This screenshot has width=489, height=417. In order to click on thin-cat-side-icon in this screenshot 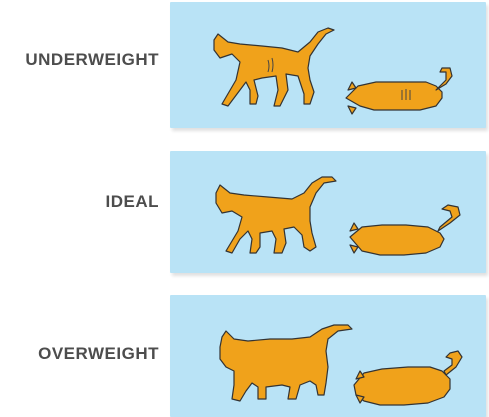, I will do `click(274, 67)`.